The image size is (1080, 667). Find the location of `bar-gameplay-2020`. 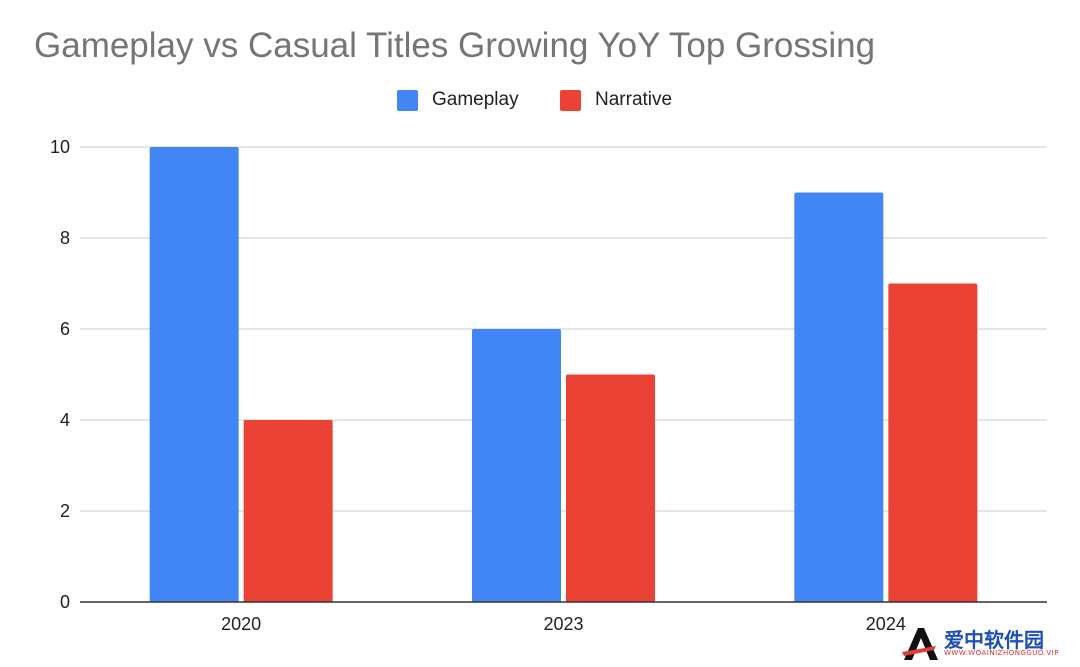

bar-gameplay-2020 is located at coordinates (194, 374).